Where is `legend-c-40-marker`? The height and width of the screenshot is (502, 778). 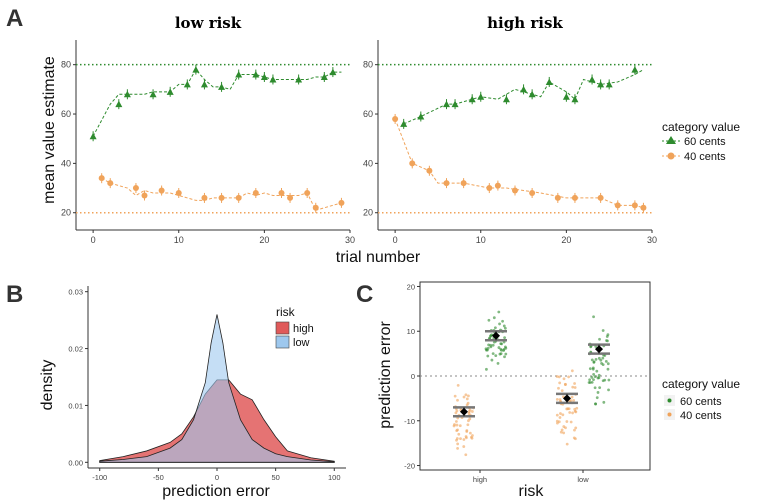
legend-c-40-marker is located at coordinates (669, 414).